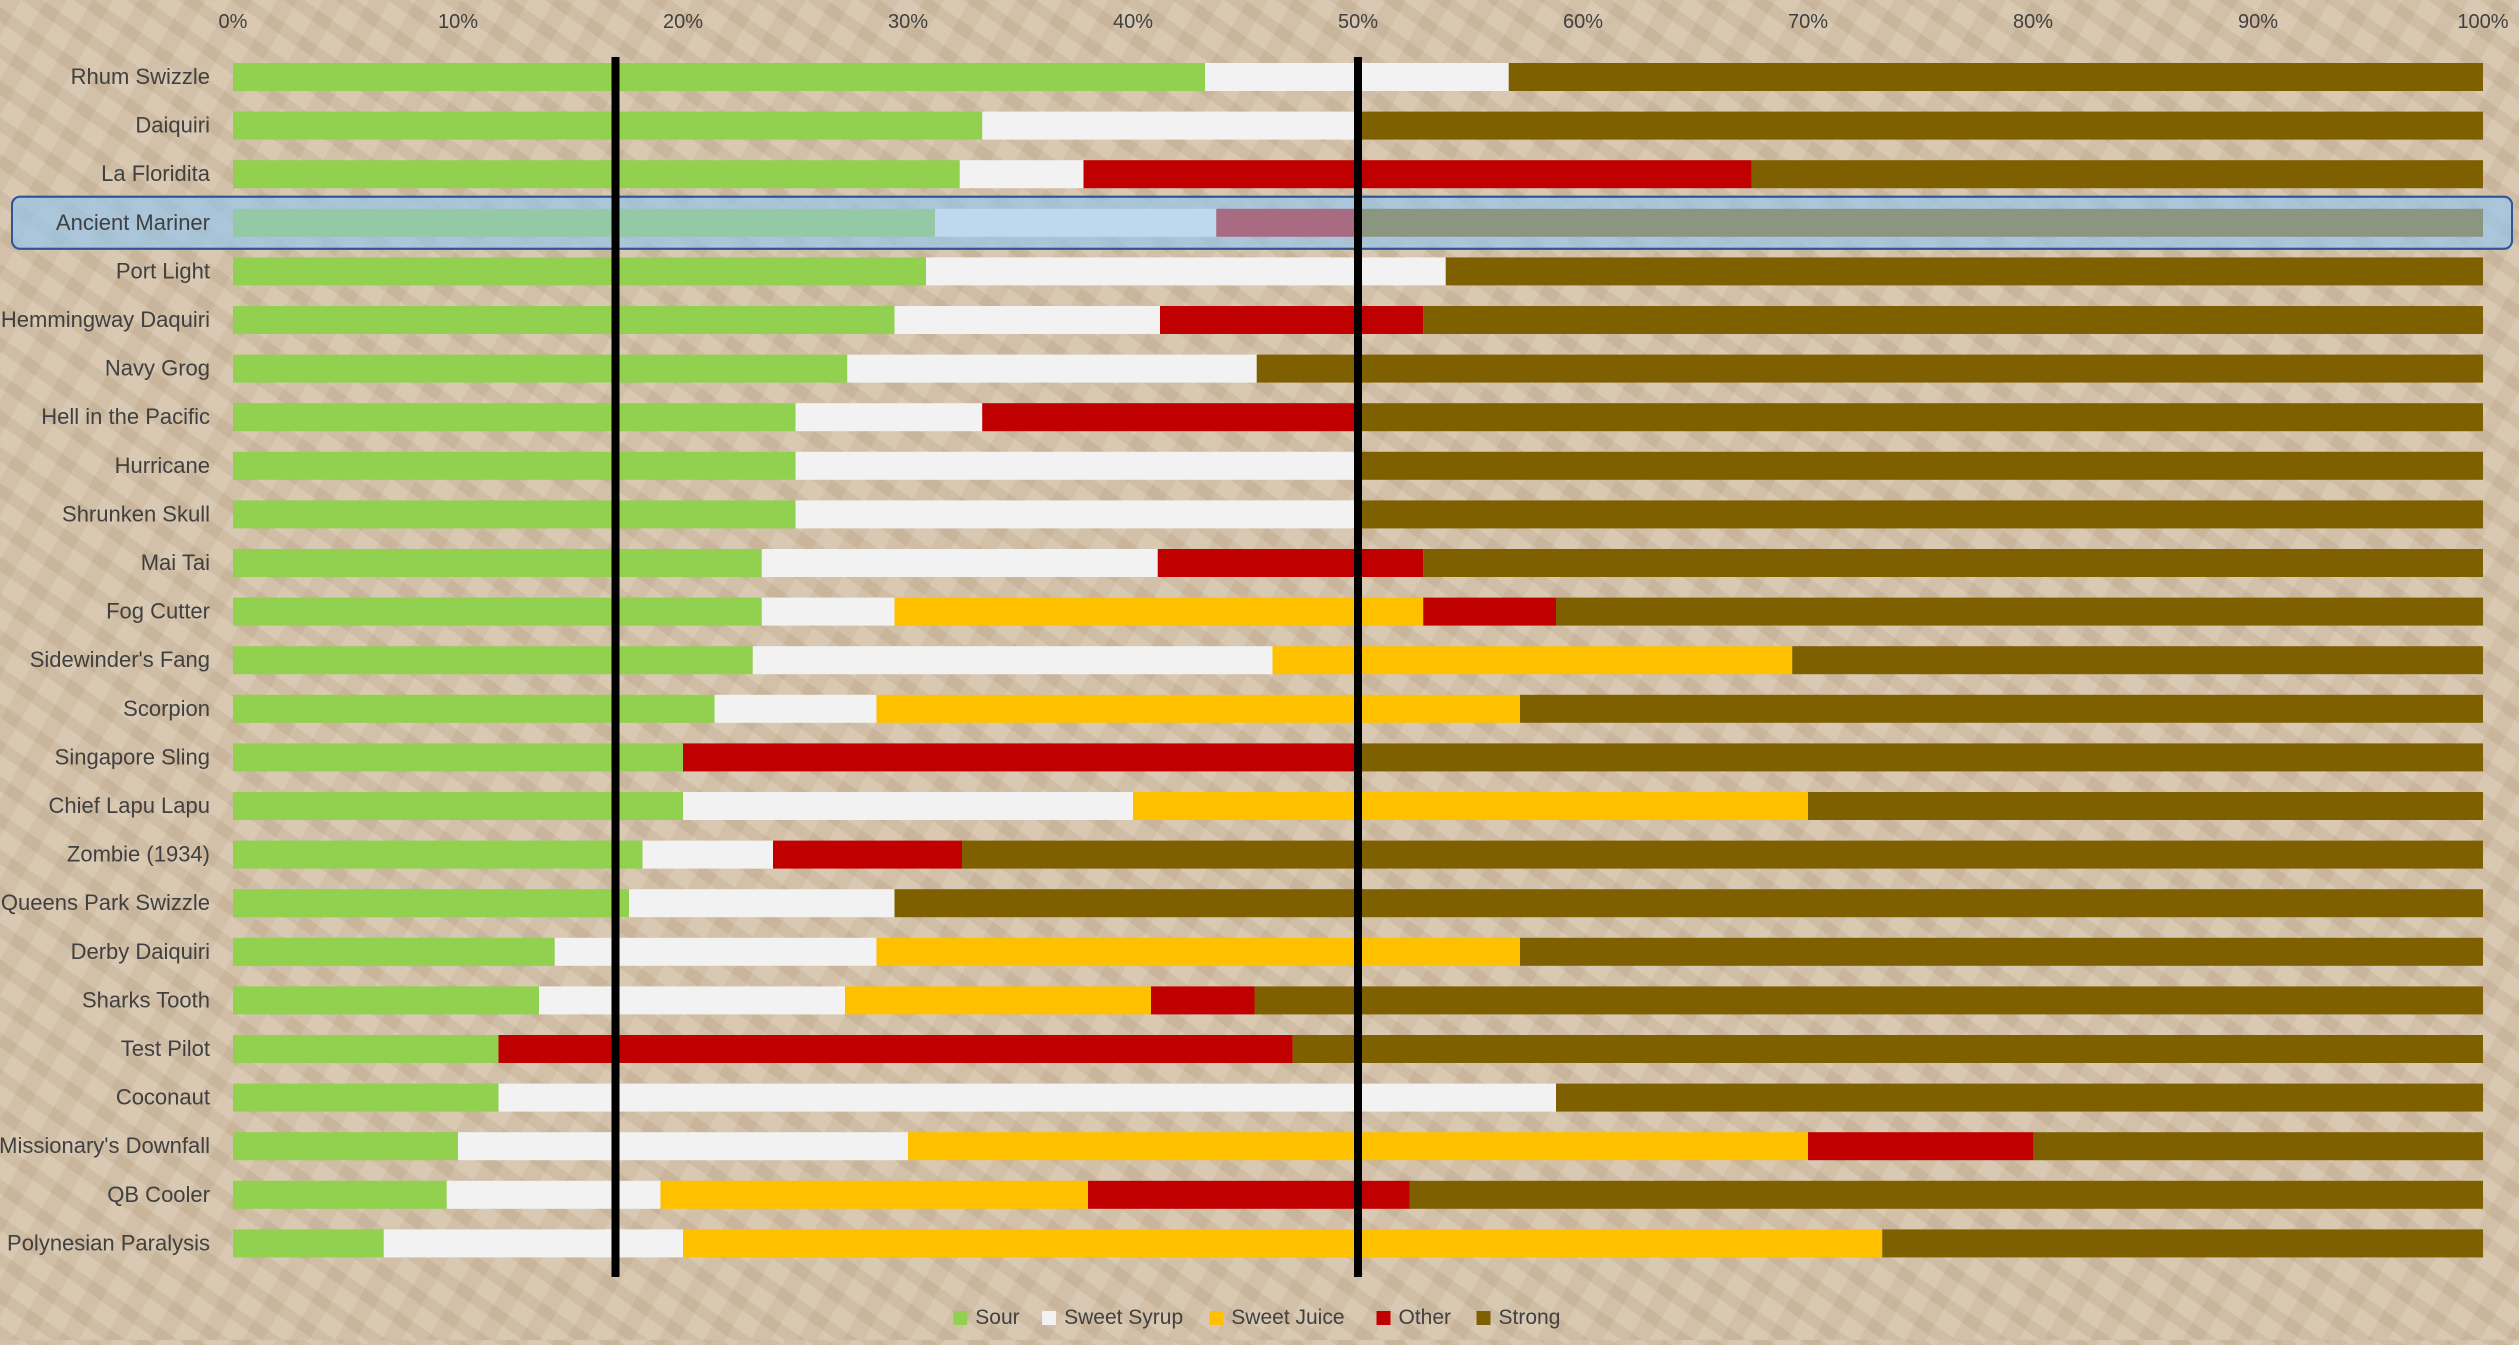 This screenshot has width=2519, height=1345. Describe the element at coordinates (1920, 1146) in the screenshot. I see `bar-other-missionary-s-downfall` at that location.